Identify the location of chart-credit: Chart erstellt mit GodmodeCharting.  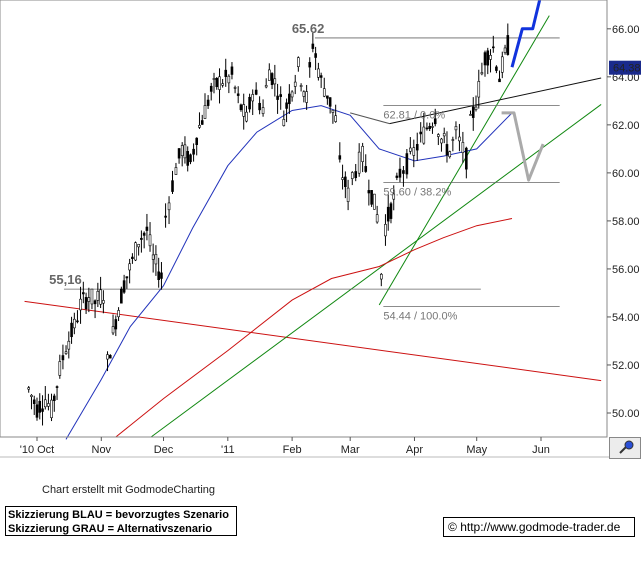
(129, 490).